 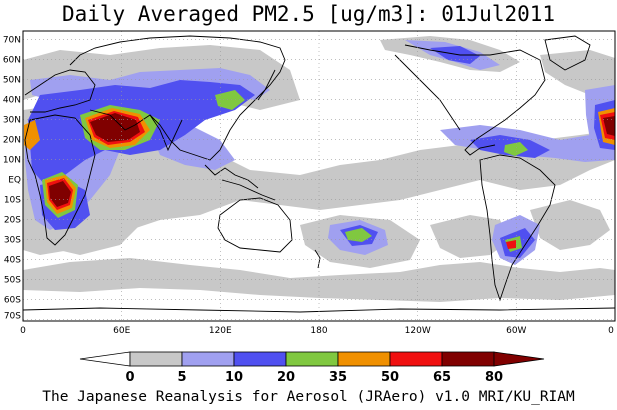 I want to click on lon-label: 180, so click(x=318, y=331).